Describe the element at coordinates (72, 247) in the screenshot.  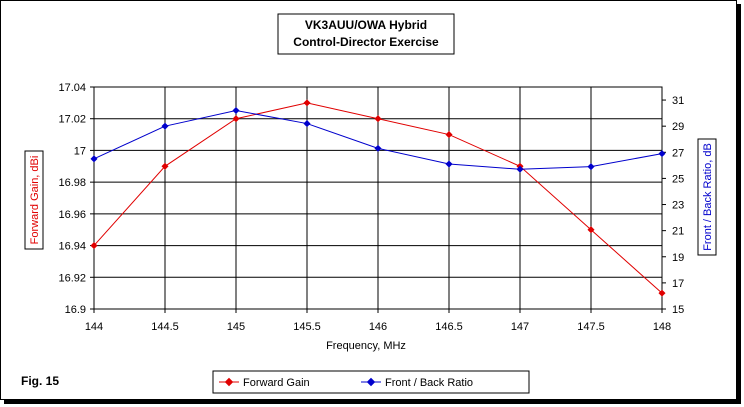
I see `left-tick-label: 16.94` at that location.